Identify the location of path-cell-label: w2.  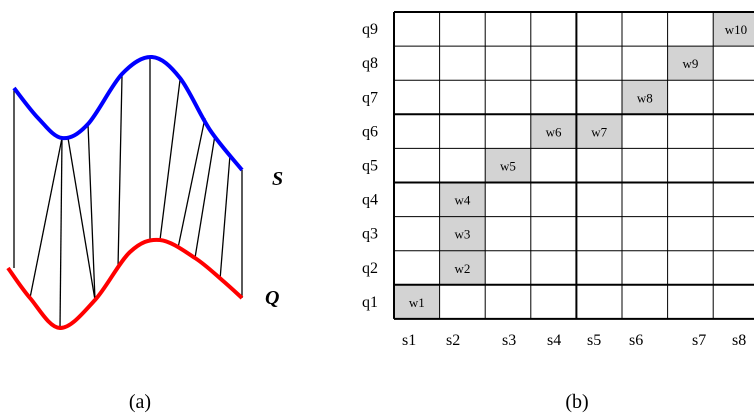
(462, 268).